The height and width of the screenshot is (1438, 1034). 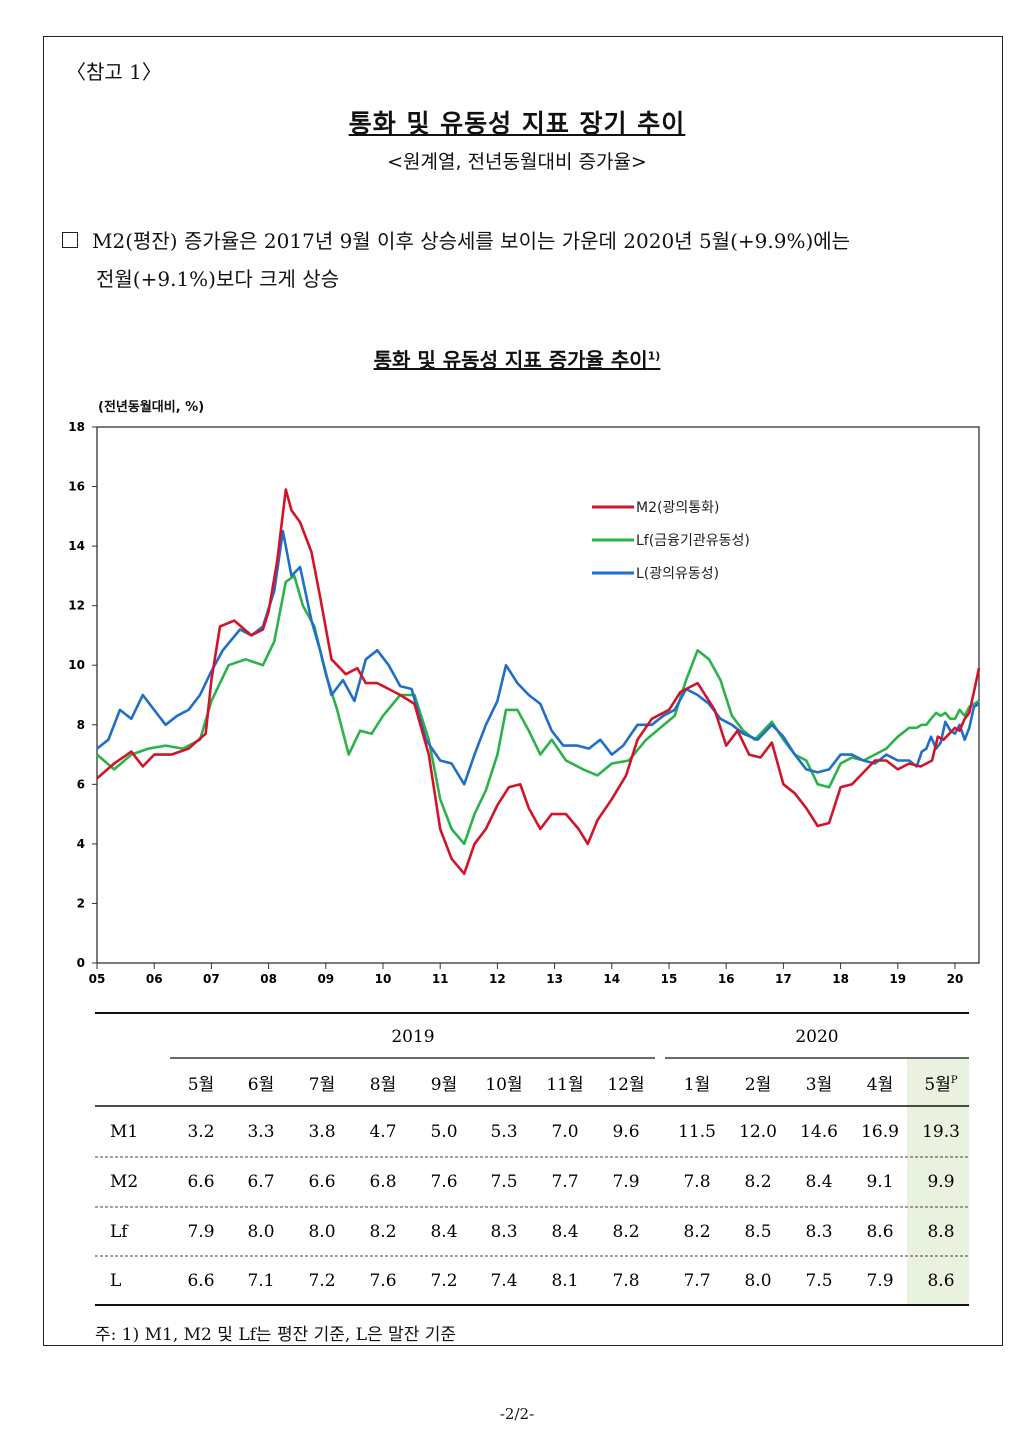 What do you see at coordinates (412, 1037) in the screenshot?
I see `year-2019-label: 2019` at bounding box center [412, 1037].